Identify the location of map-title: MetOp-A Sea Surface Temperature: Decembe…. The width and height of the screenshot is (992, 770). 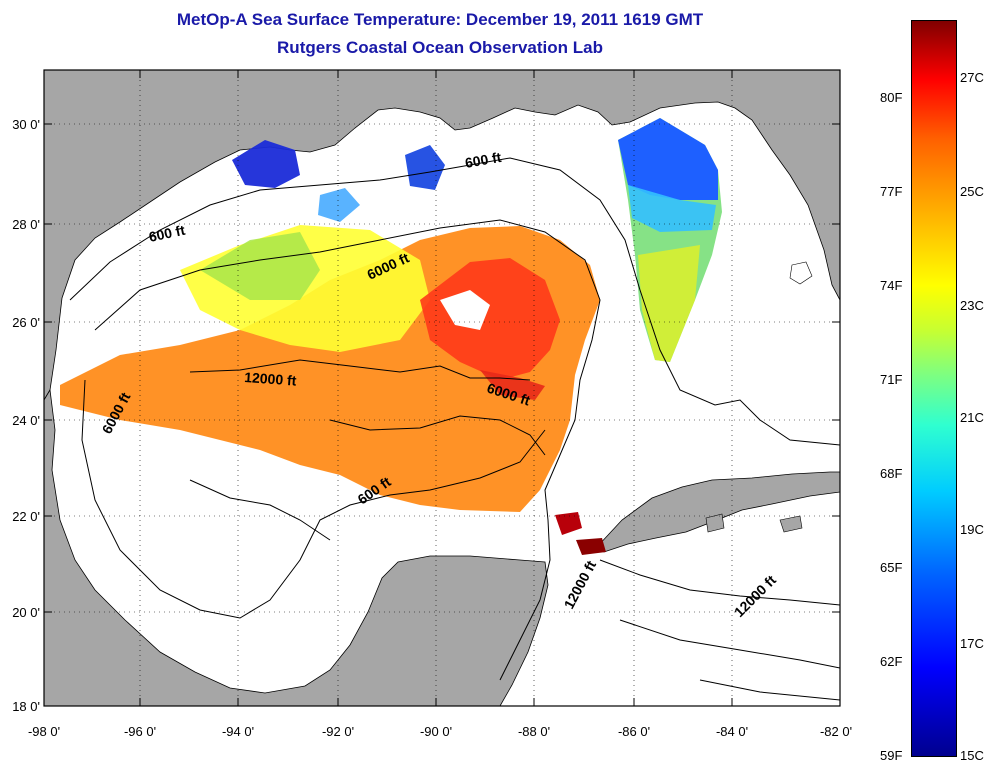
(440, 19).